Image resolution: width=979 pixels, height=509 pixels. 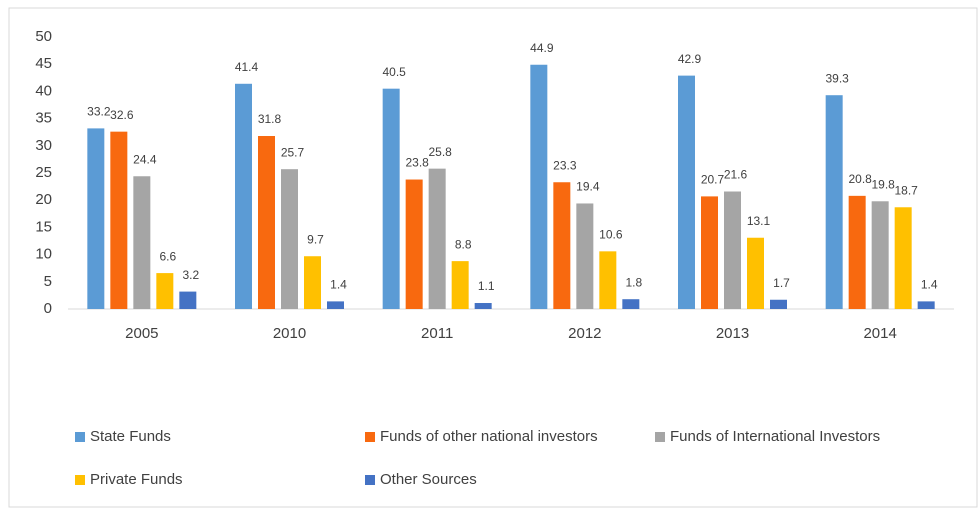 What do you see at coordinates (588, 187) in the screenshot?
I see `value-label: 19.4` at bounding box center [588, 187].